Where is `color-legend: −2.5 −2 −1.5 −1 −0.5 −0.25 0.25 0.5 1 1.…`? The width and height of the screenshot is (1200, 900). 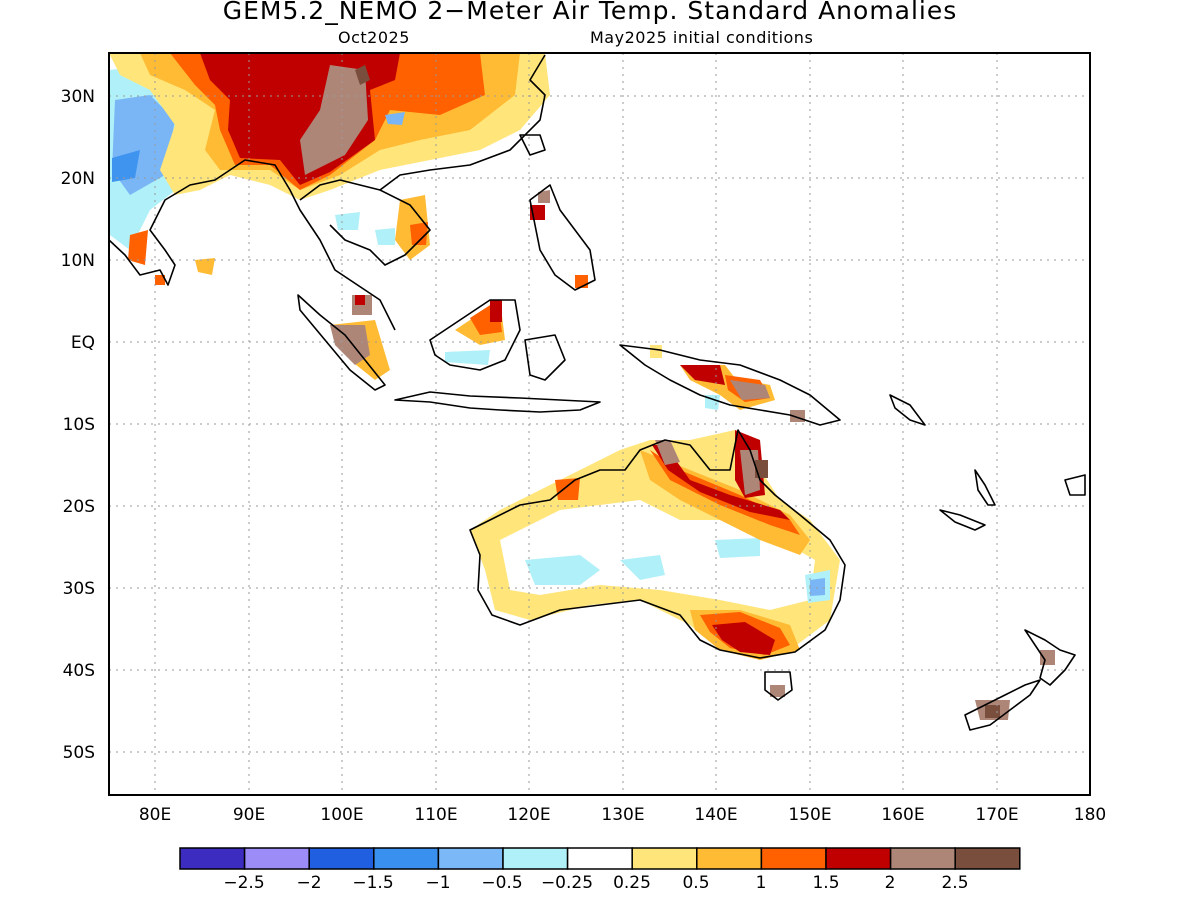 color-legend: −2.5 −2 −1.5 −1 −0.5 −0.25 0.25 0.5 1 1.… is located at coordinates (600, 870).